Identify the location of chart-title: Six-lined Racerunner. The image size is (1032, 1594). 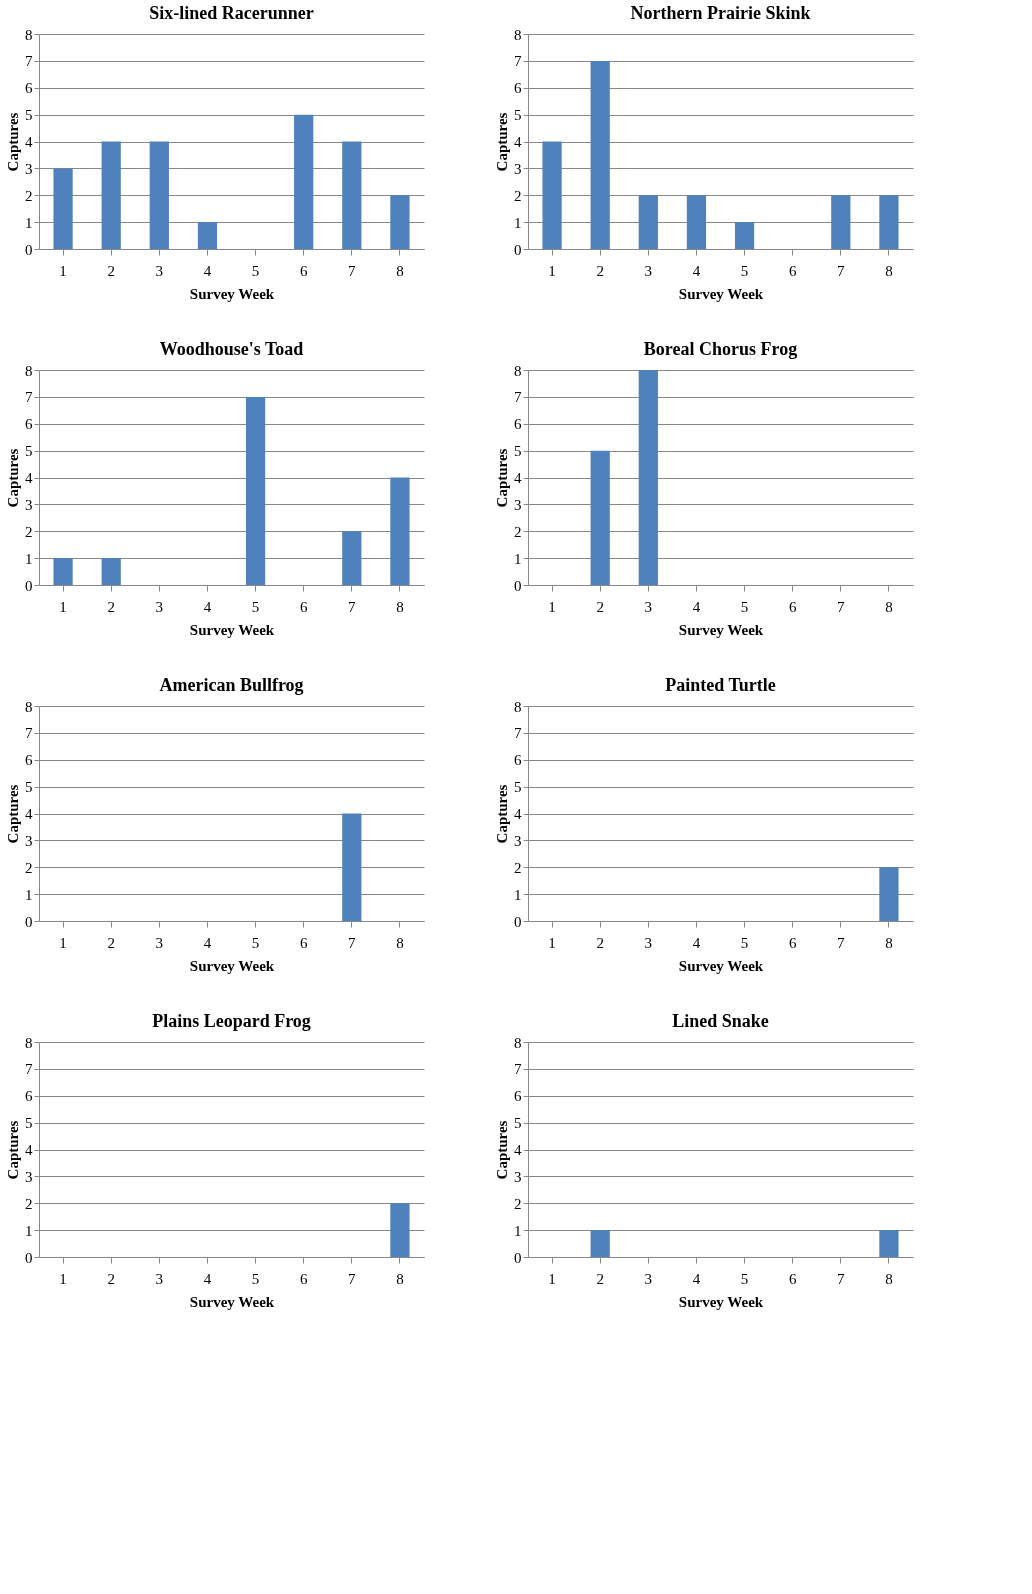
(231, 13).